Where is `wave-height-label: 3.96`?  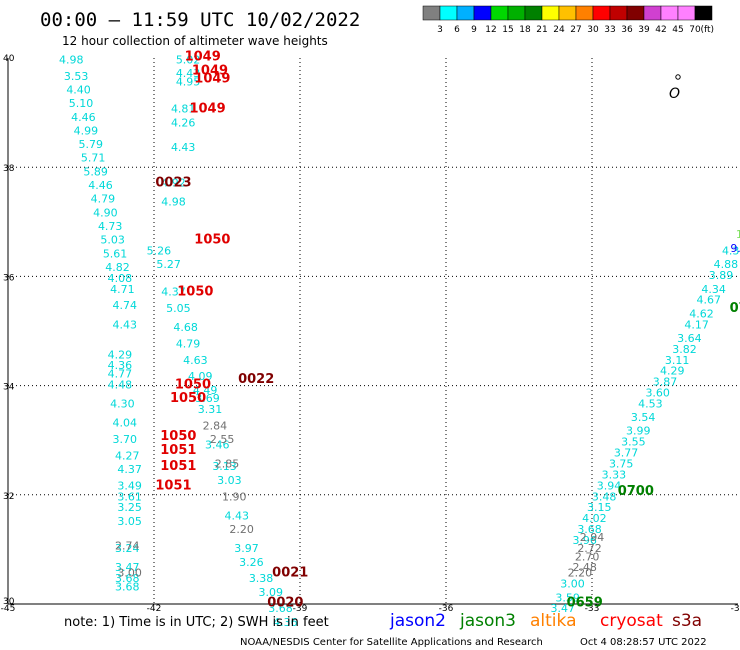
wave-height-label: 3.96 is located at coordinates (584, 540).